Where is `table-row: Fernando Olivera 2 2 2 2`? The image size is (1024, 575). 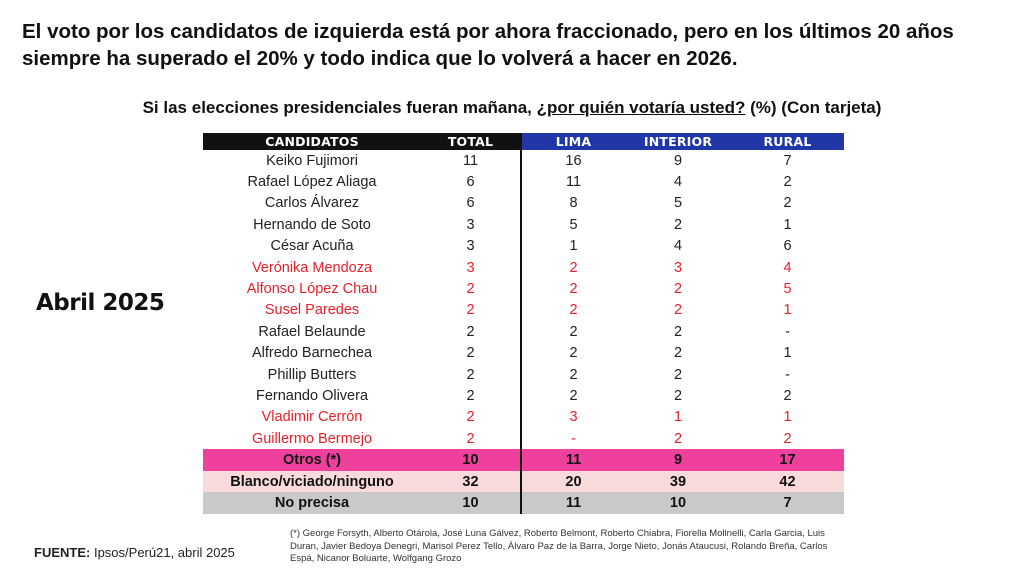
table-row: Fernando Olivera 2 2 2 2 is located at coordinates (523, 396).